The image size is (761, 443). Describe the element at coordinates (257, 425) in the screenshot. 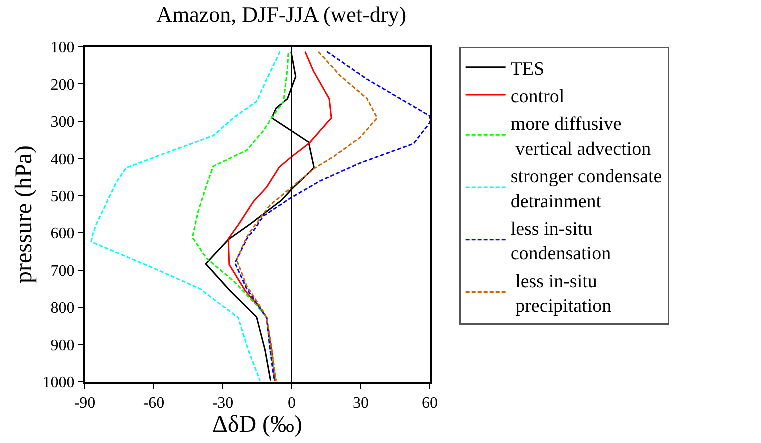

I see `x-axis-title: ΔδD (‰)` at that location.